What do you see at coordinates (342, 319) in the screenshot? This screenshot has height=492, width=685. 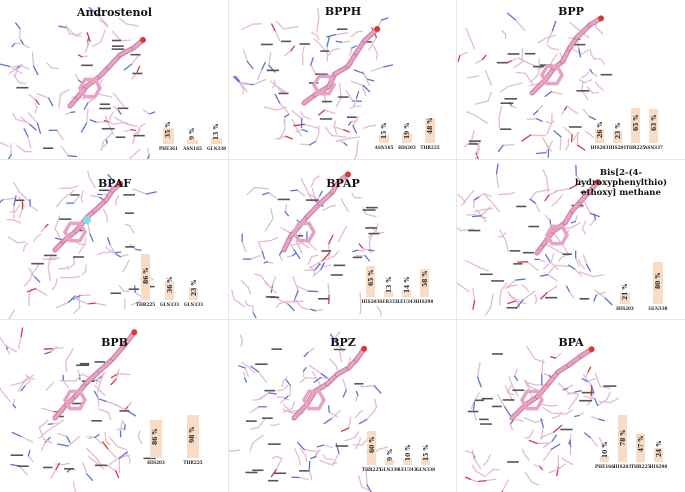 I see `panel-divider` at bounding box center [342, 319].